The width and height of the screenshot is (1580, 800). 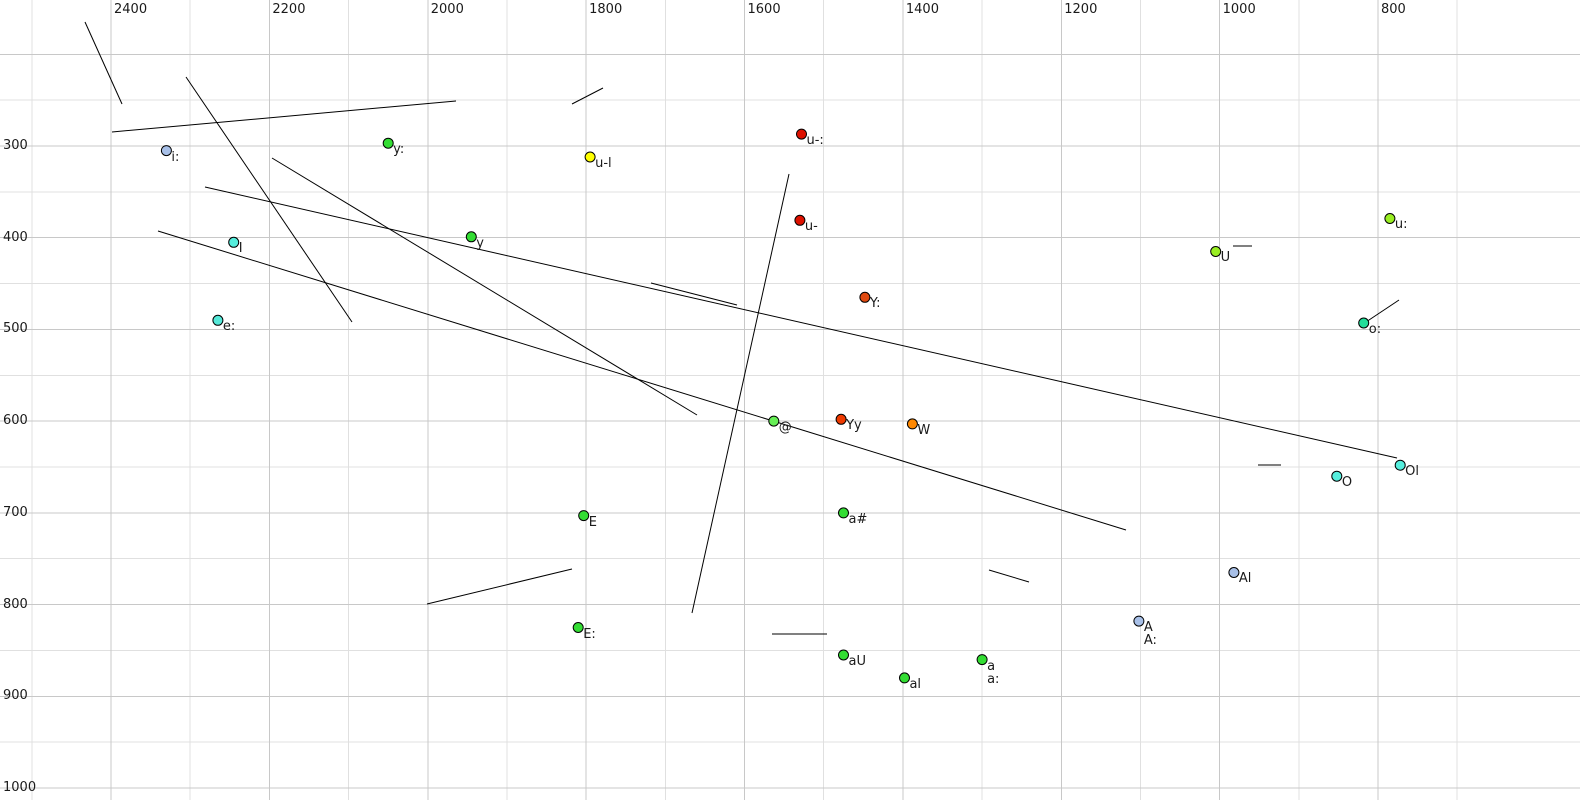 What do you see at coordinates (1239, 9) in the screenshot?
I see `x-axis-tick-label: 1000` at bounding box center [1239, 9].